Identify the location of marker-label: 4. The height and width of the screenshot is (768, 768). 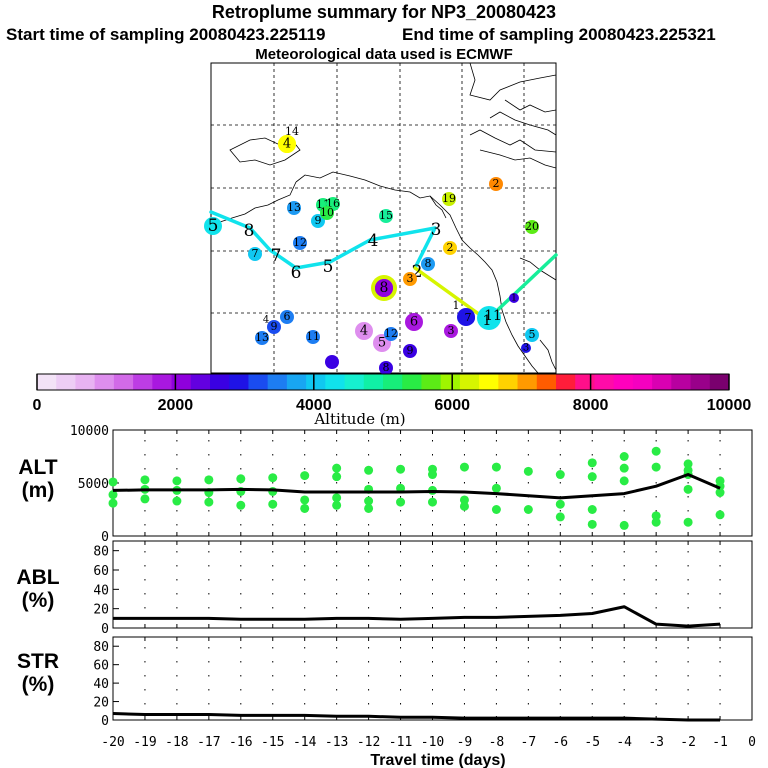
(266, 320).